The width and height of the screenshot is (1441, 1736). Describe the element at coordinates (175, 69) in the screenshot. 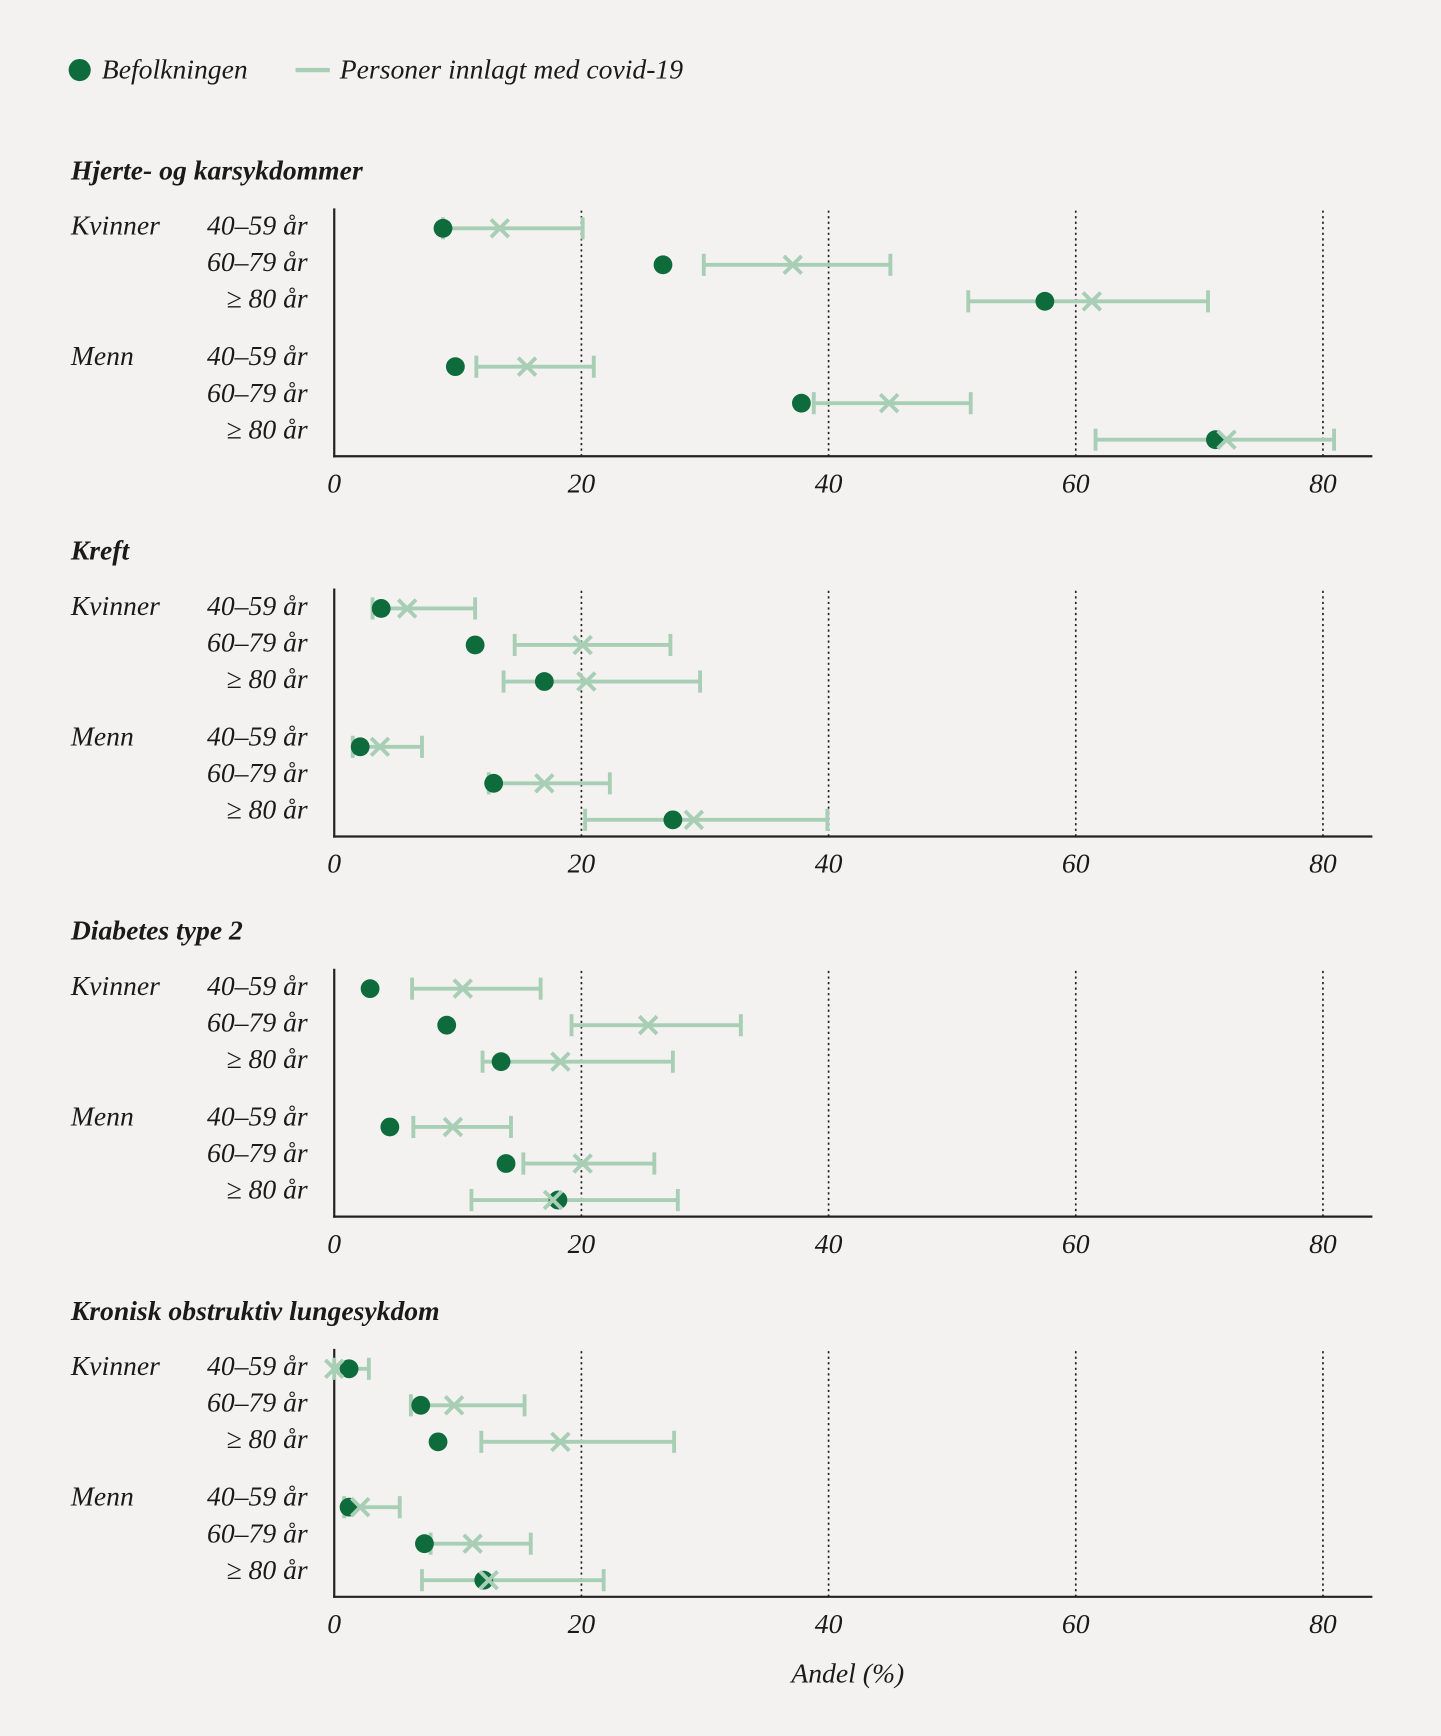

I see `legend-label: Befolkningen` at that location.